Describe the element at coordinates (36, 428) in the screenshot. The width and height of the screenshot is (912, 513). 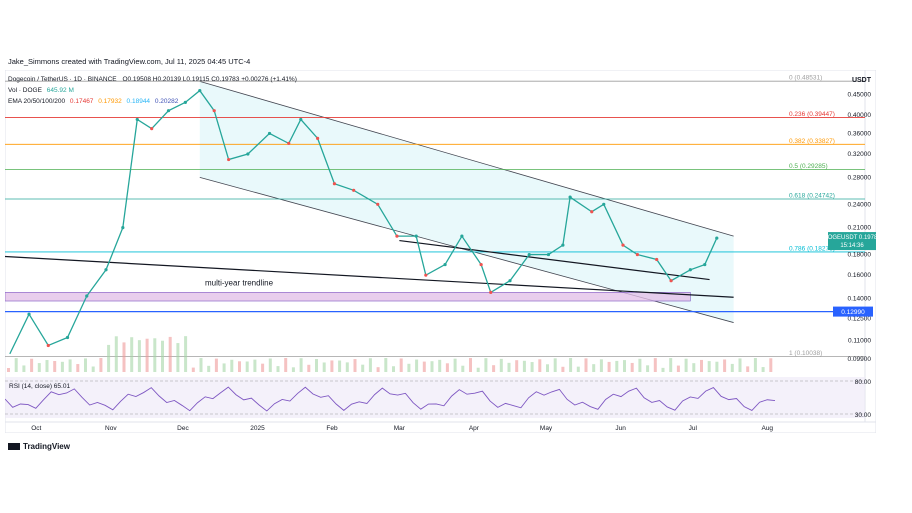
I see `x-axis-label: Oct` at that location.